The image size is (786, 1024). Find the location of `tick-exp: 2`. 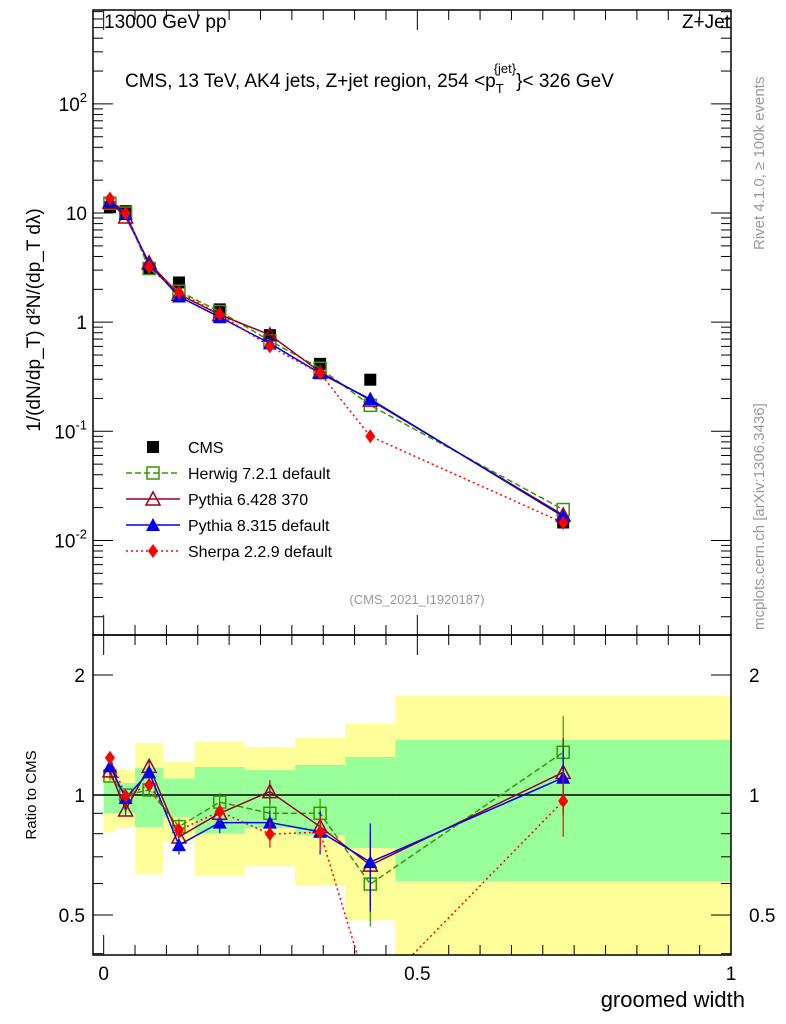

tick-exp: 2 is located at coordinates (83, 97).